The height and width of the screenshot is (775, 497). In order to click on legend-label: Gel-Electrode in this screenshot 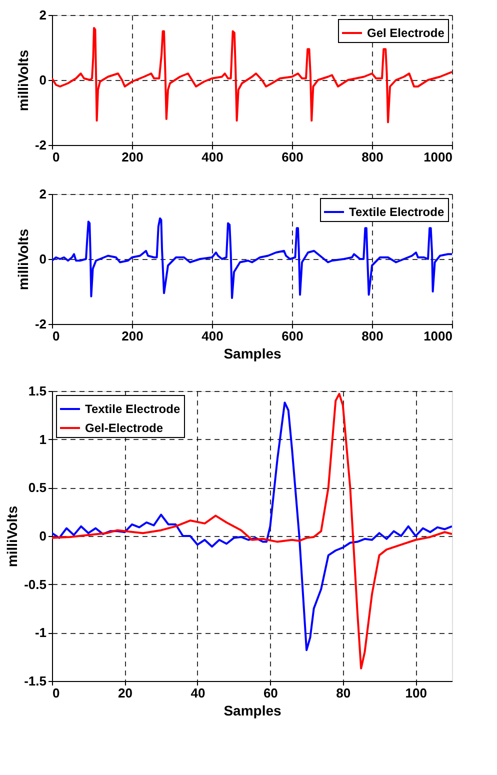, I will do `click(124, 428)`.